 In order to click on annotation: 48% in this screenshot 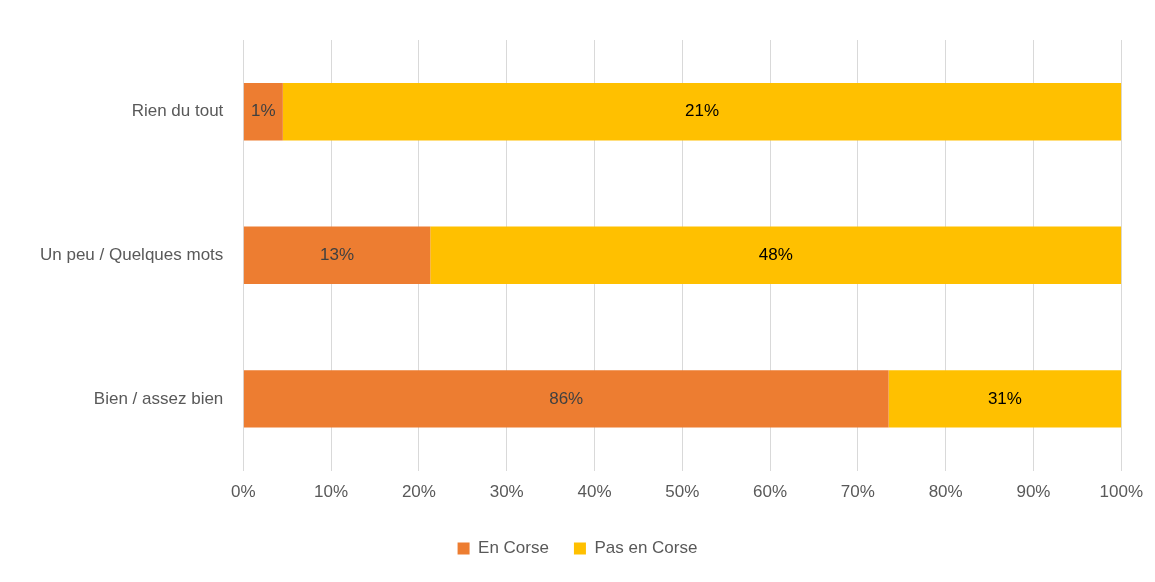, I will do `click(775, 254)`.